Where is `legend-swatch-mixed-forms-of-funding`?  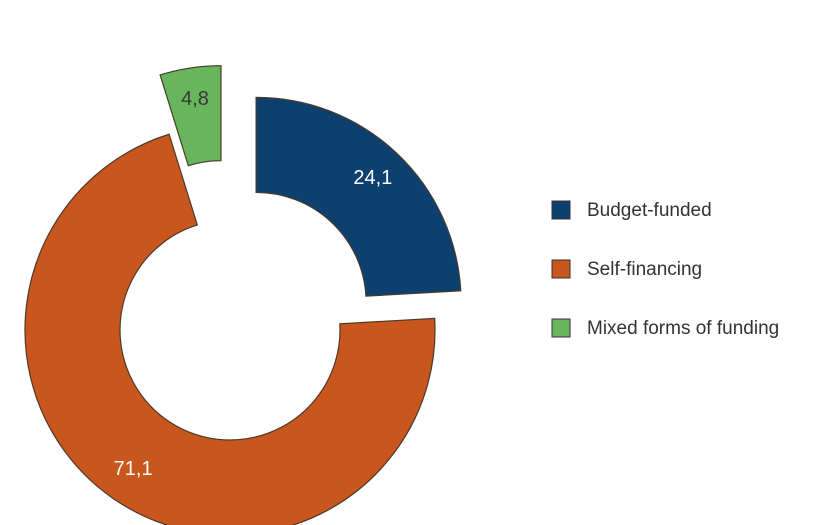 legend-swatch-mixed-forms-of-funding is located at coordinates (561, 328).